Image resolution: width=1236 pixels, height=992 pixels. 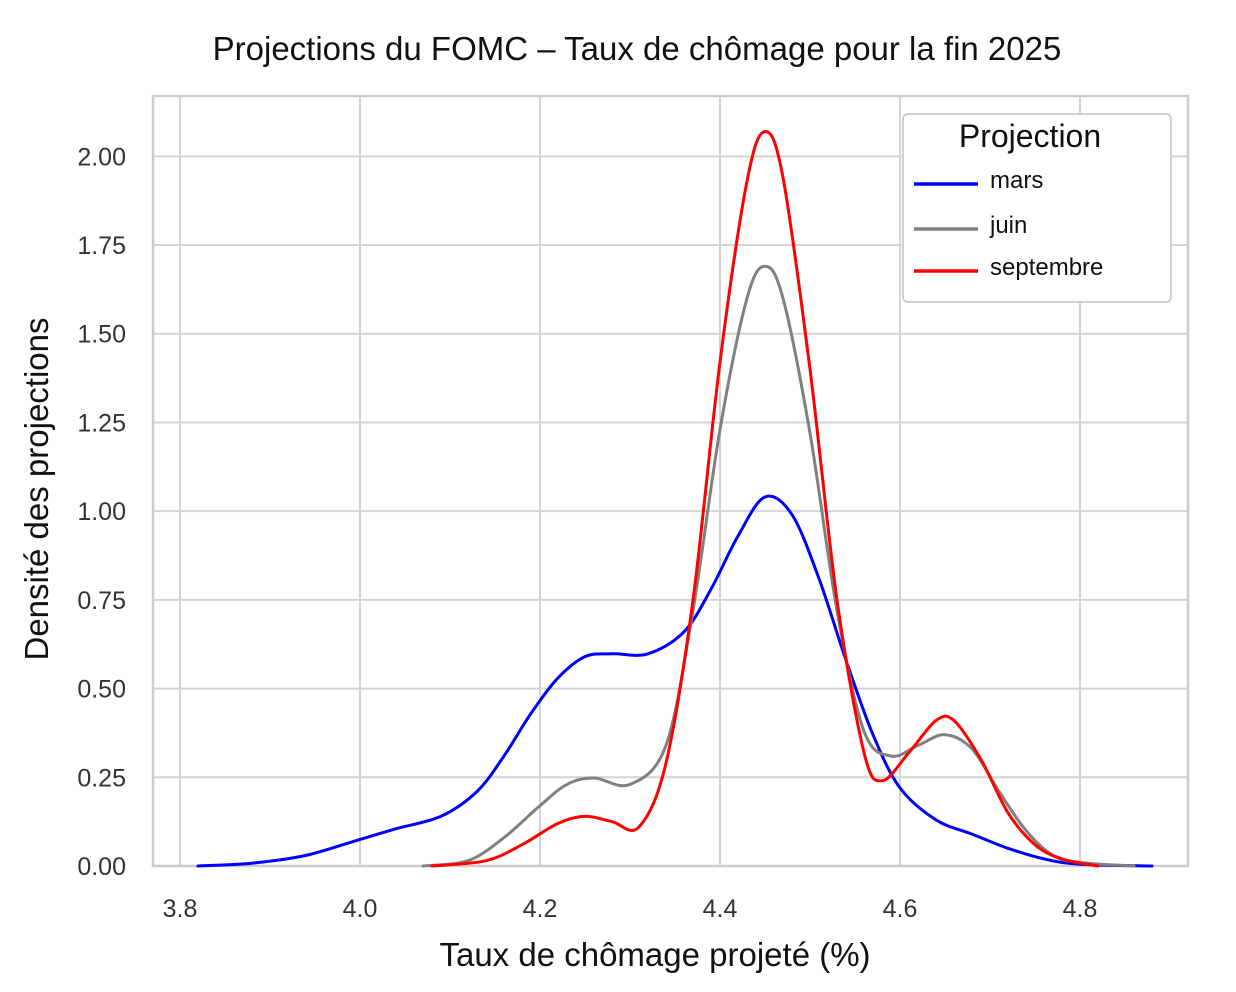 What do you see at coordinates (101, 512) in the screenshot?
I see `y-tick-label: 1.00` at bounding box center [101, 512].